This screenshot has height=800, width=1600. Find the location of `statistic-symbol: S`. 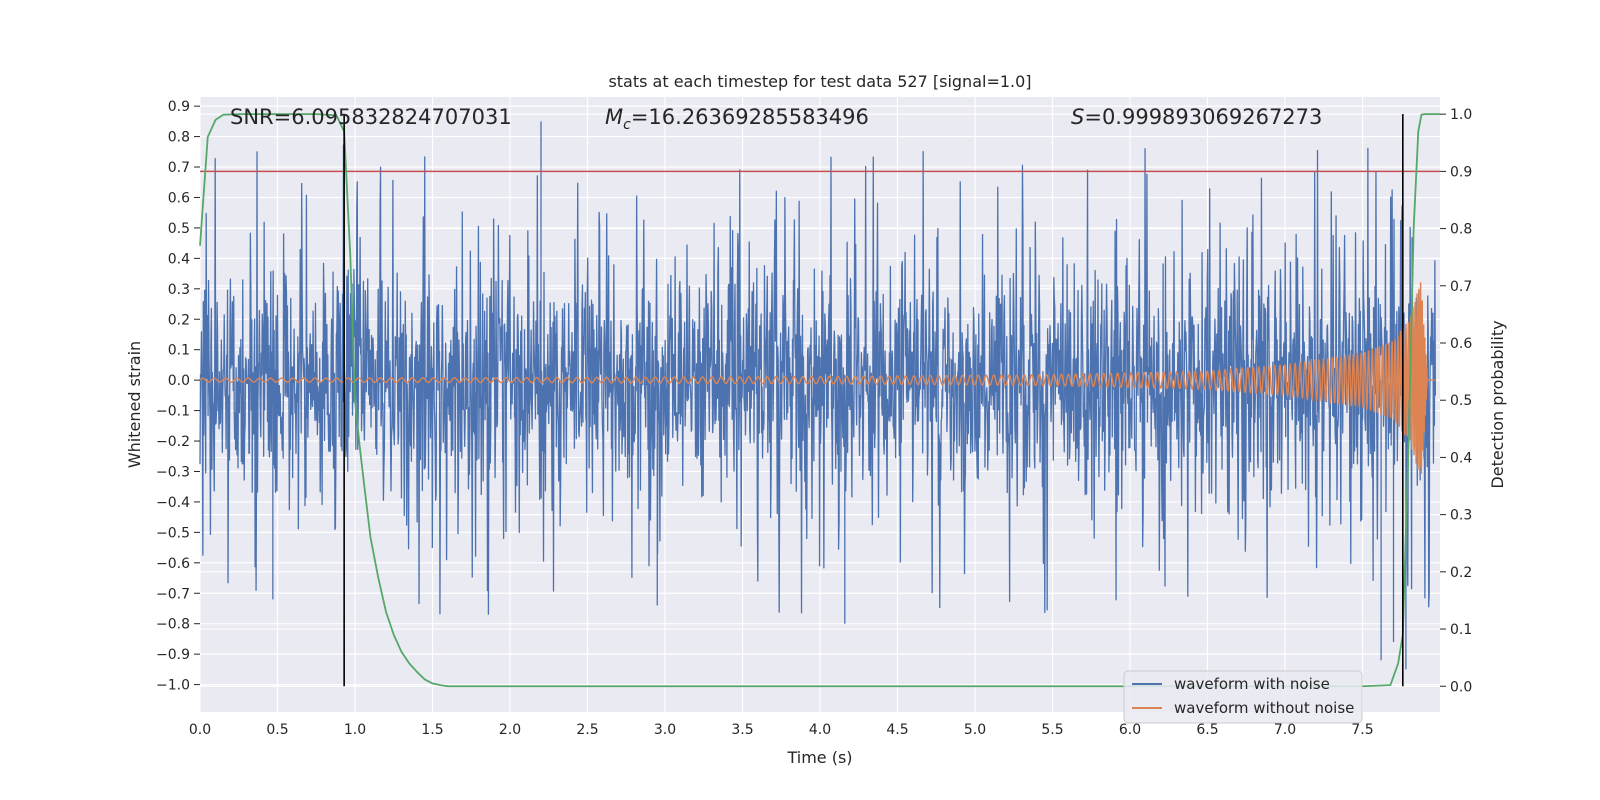

statistic-symbol: S is located at coordinates (1077, 117).